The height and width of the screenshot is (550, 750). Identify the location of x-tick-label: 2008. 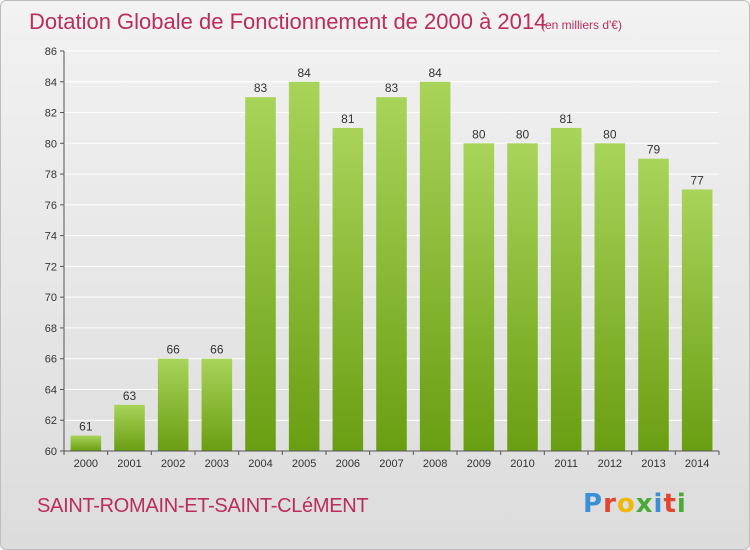
(435, 464).